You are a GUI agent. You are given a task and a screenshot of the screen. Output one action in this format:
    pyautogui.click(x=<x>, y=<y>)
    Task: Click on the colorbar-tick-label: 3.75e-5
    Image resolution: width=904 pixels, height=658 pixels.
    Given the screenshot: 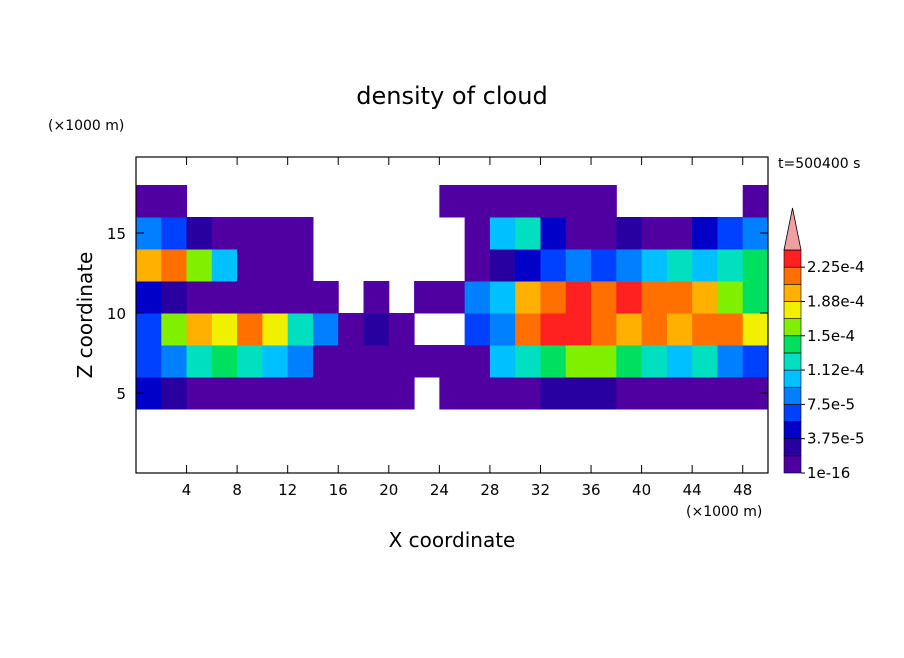 What is the action you would take?
    pyautogui.click(x=836, y=439)
    